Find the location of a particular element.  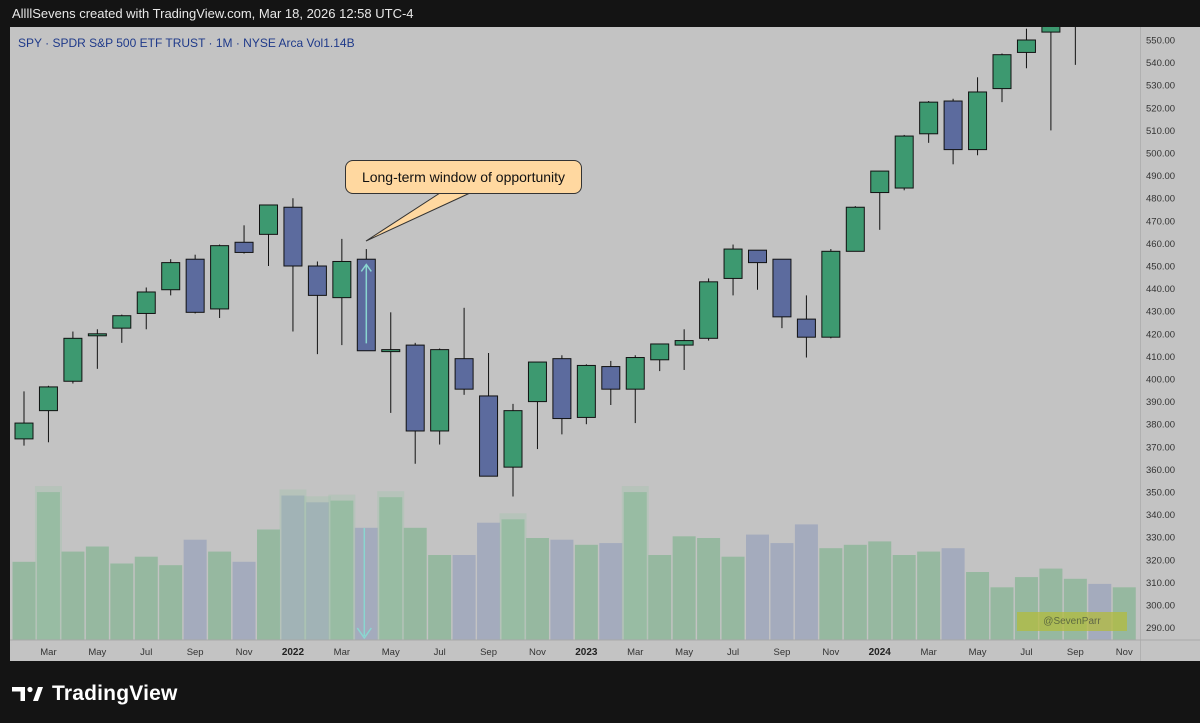

price-tick-label: 530.00 is located at coordinates (1160, 86).